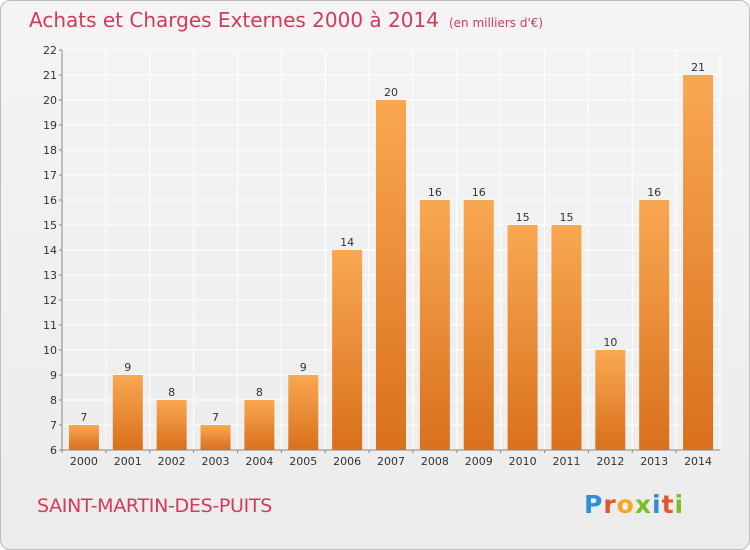  I want to click on y-tick-label: 16, so click(50, 200).